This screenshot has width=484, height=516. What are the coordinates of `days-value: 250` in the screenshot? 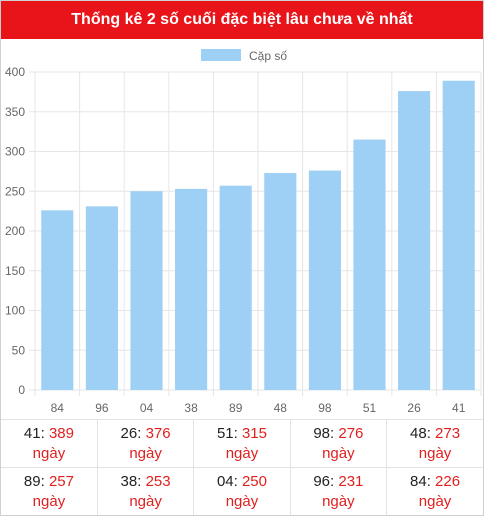 It's located at (254, 481).